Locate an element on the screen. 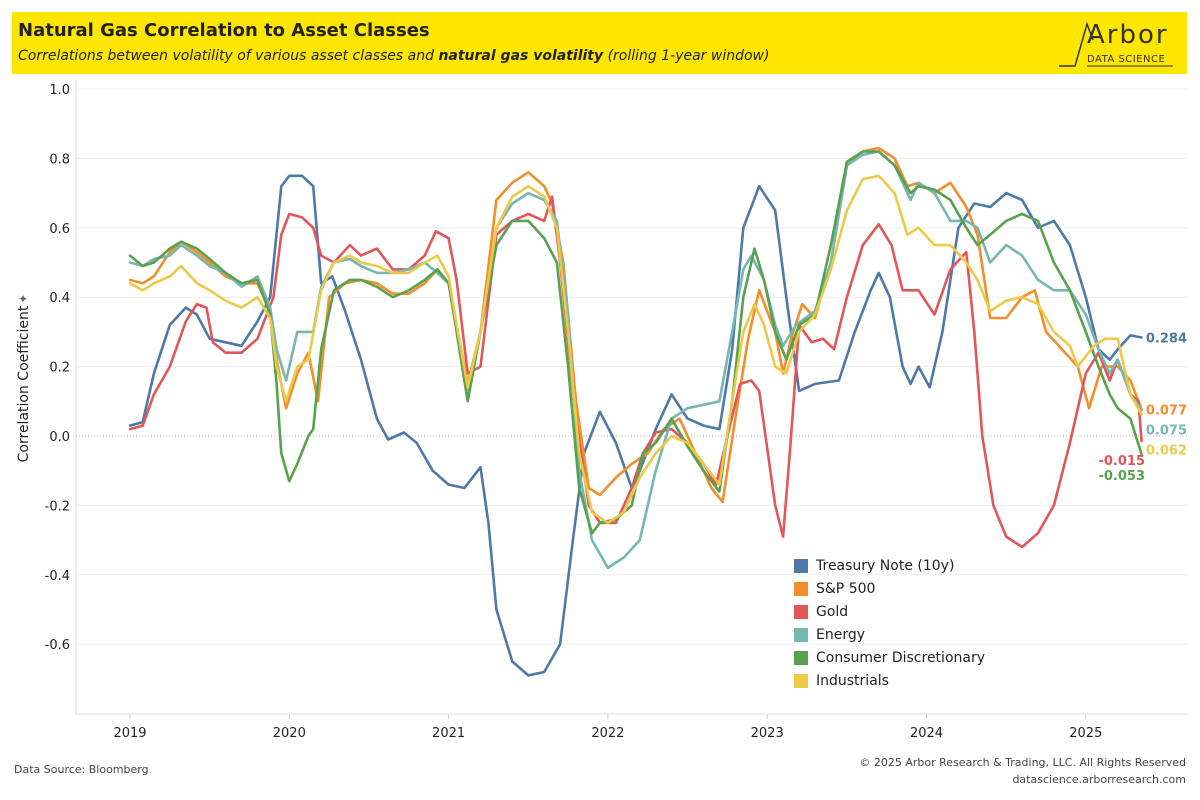 The image size is (1200, 800). x-tick-label: 2022 is located at coordinates (607, 733).